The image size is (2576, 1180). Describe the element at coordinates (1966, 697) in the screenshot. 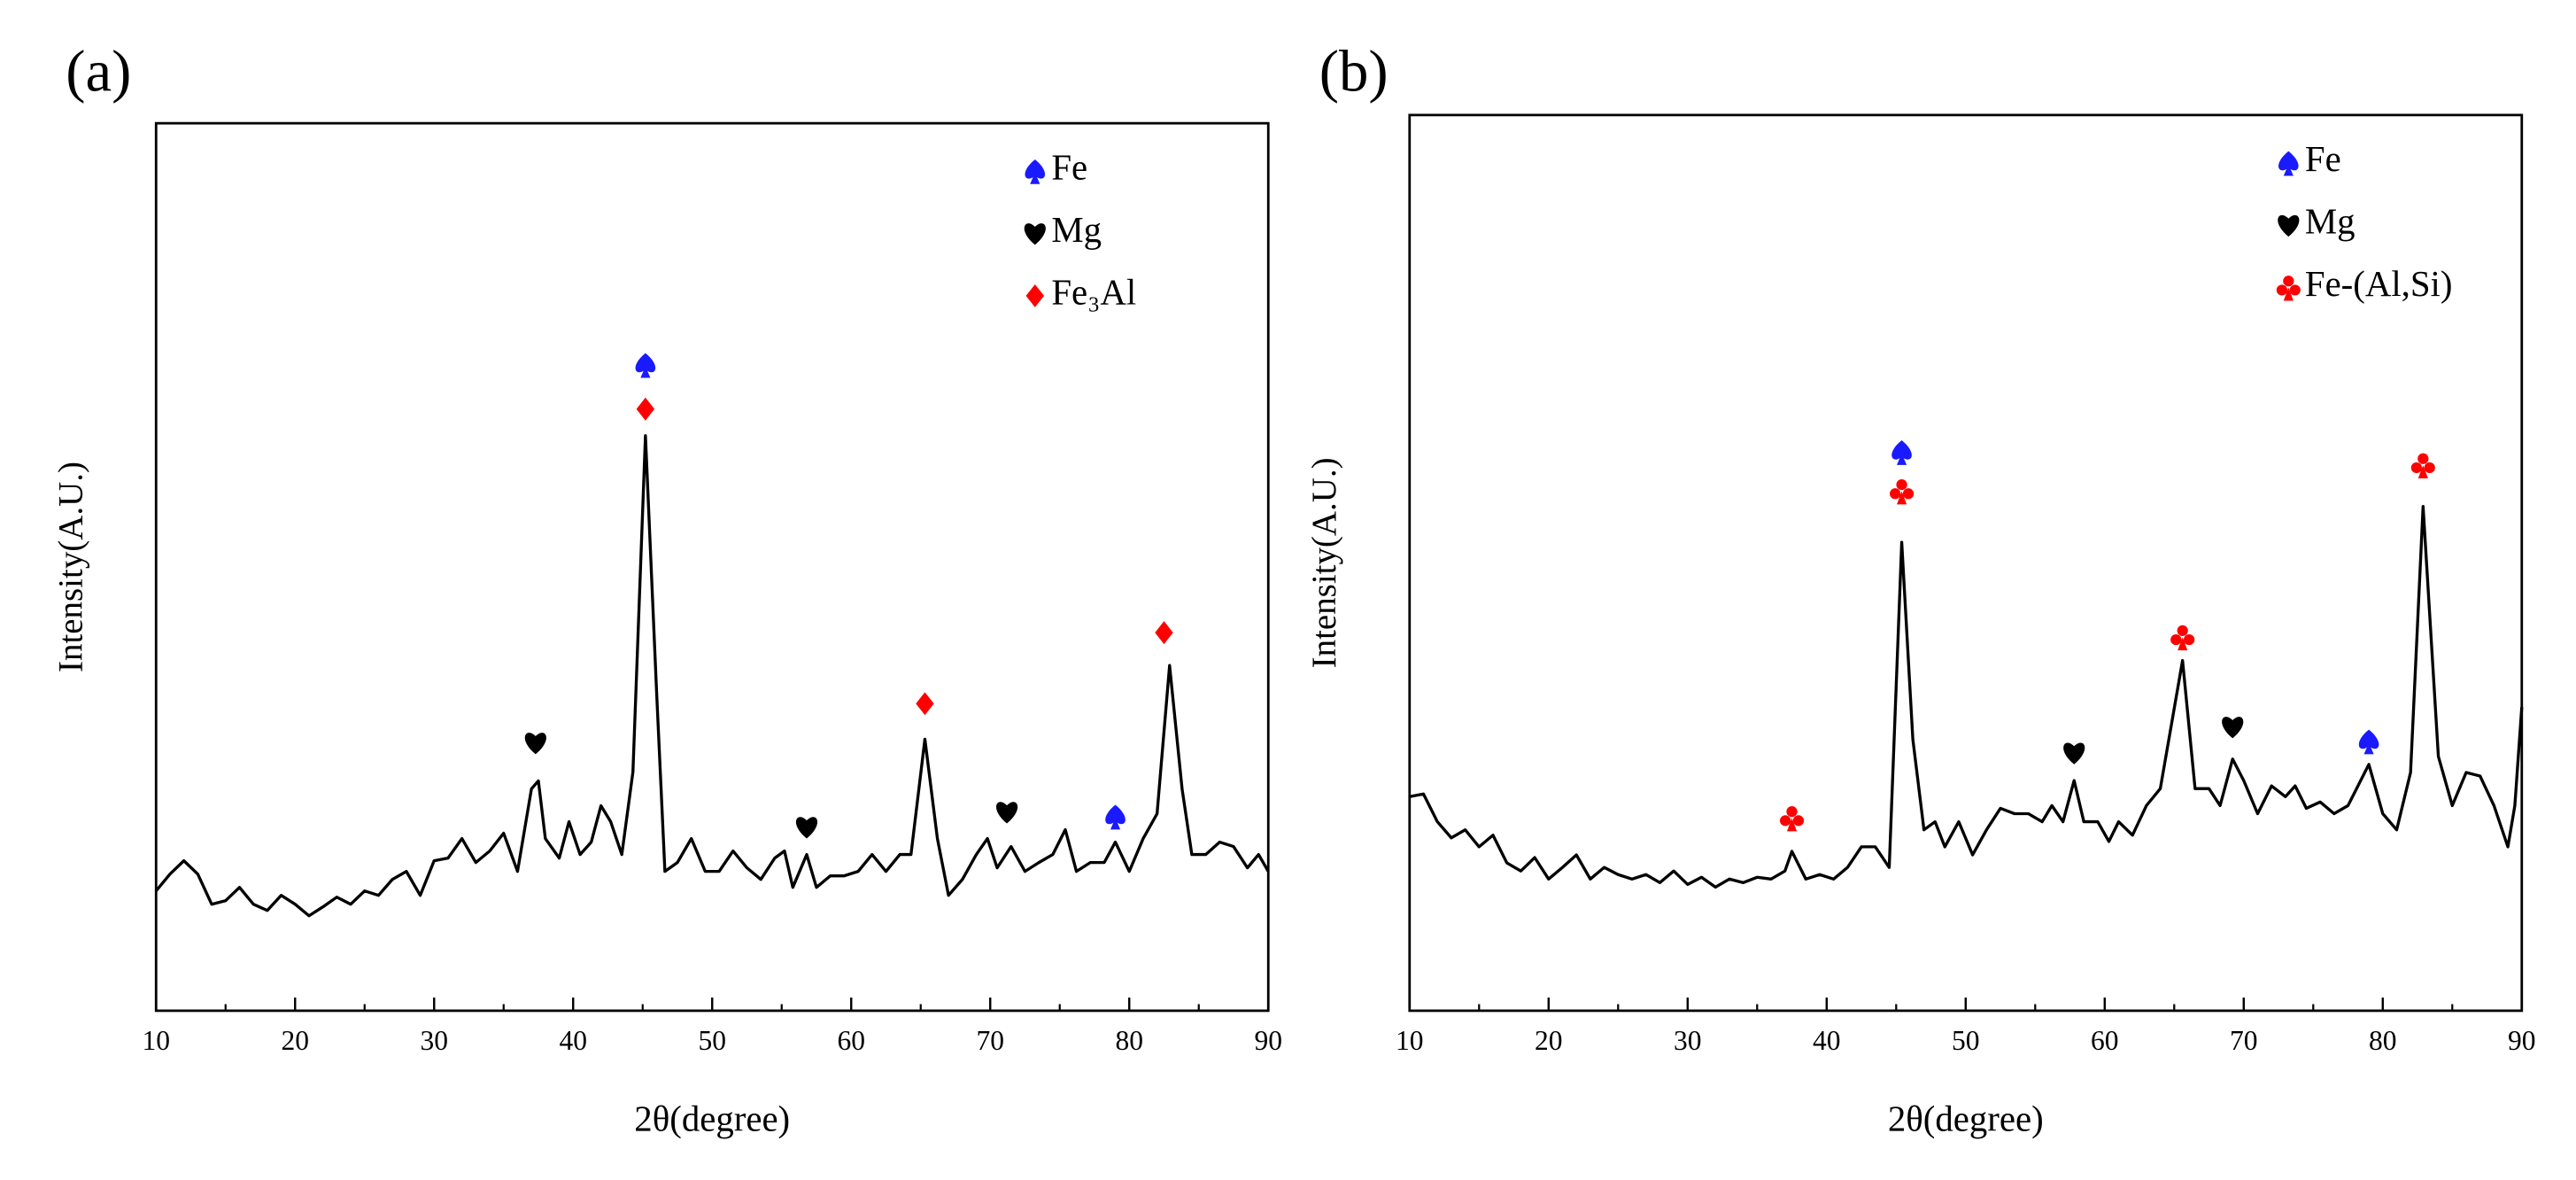

I see `xrd-curve` at that location.